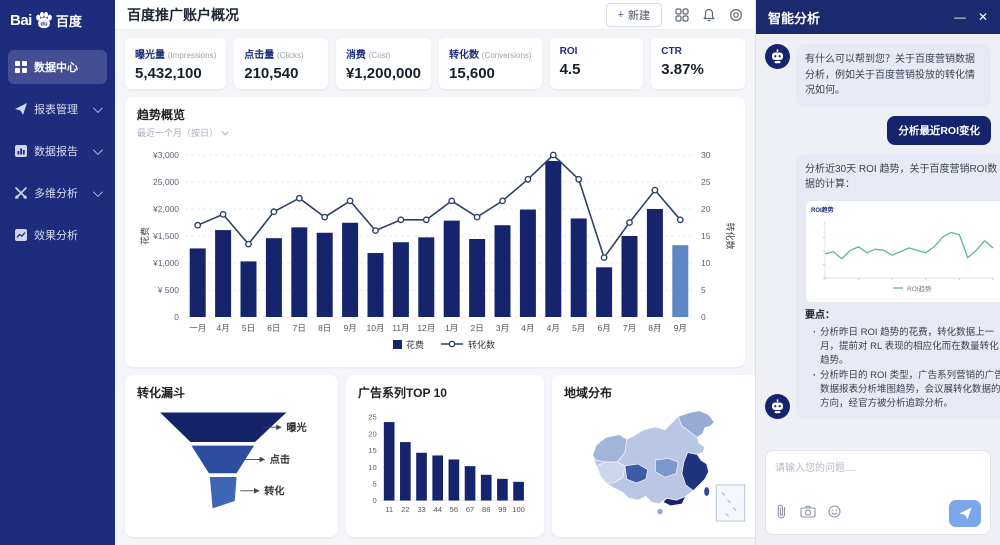 Image resolution: width=1000 pixels, height=545 pixels. I want to click on send-button, so click(965, 513).